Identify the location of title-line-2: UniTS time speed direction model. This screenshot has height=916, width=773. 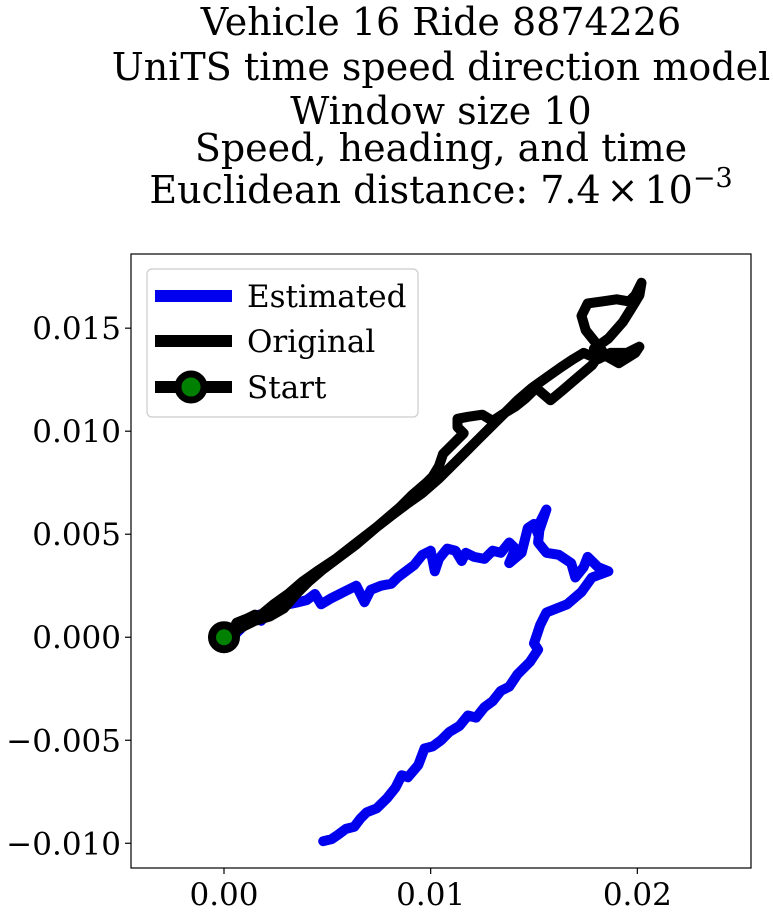
(441, 67).